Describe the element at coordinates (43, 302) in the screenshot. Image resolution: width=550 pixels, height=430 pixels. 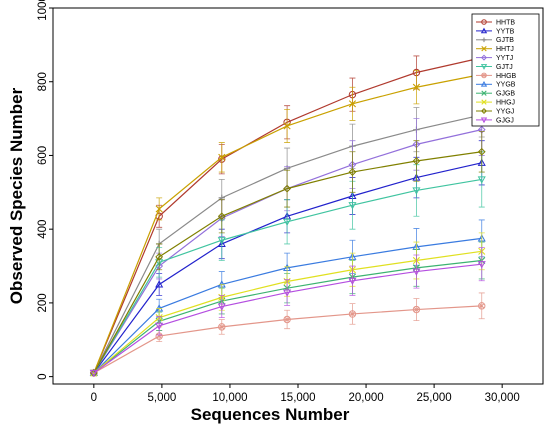
I see `y-tick-label: 200` at that location.